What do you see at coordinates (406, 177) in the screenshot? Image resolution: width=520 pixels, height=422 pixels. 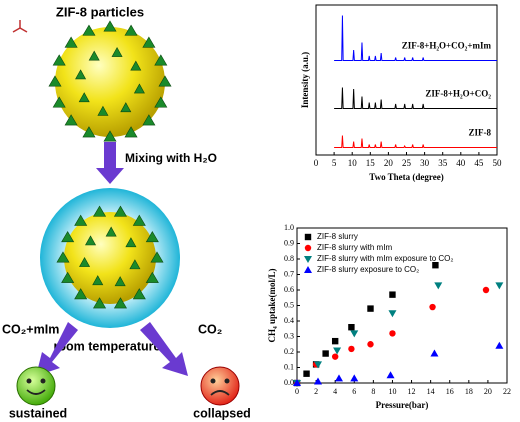 I see `x-axis-title: Two Theta (degree)` at bounding box center [406, 177].